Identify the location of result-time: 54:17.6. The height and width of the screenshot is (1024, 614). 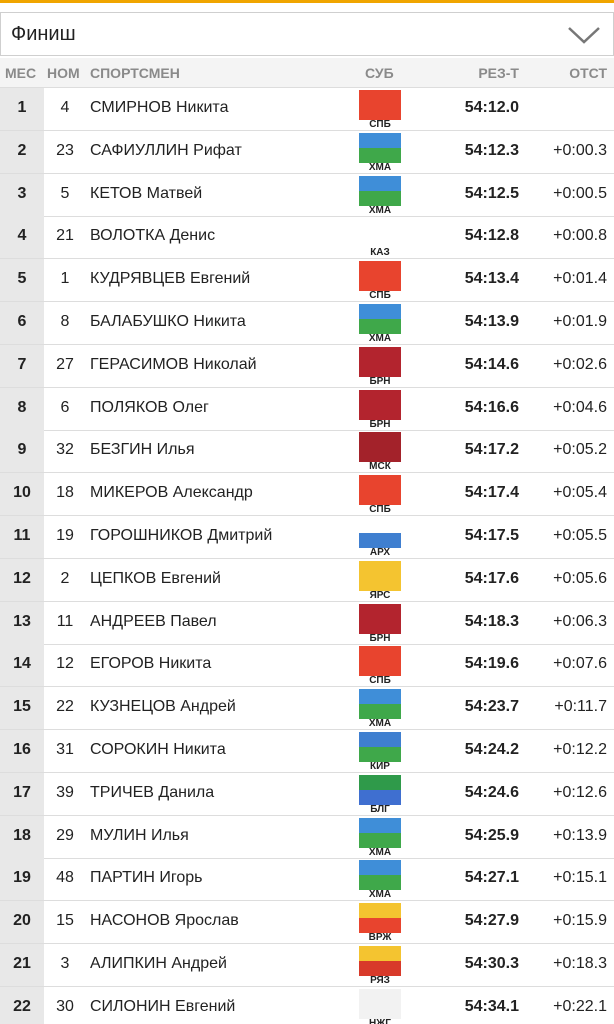
(491, 578).